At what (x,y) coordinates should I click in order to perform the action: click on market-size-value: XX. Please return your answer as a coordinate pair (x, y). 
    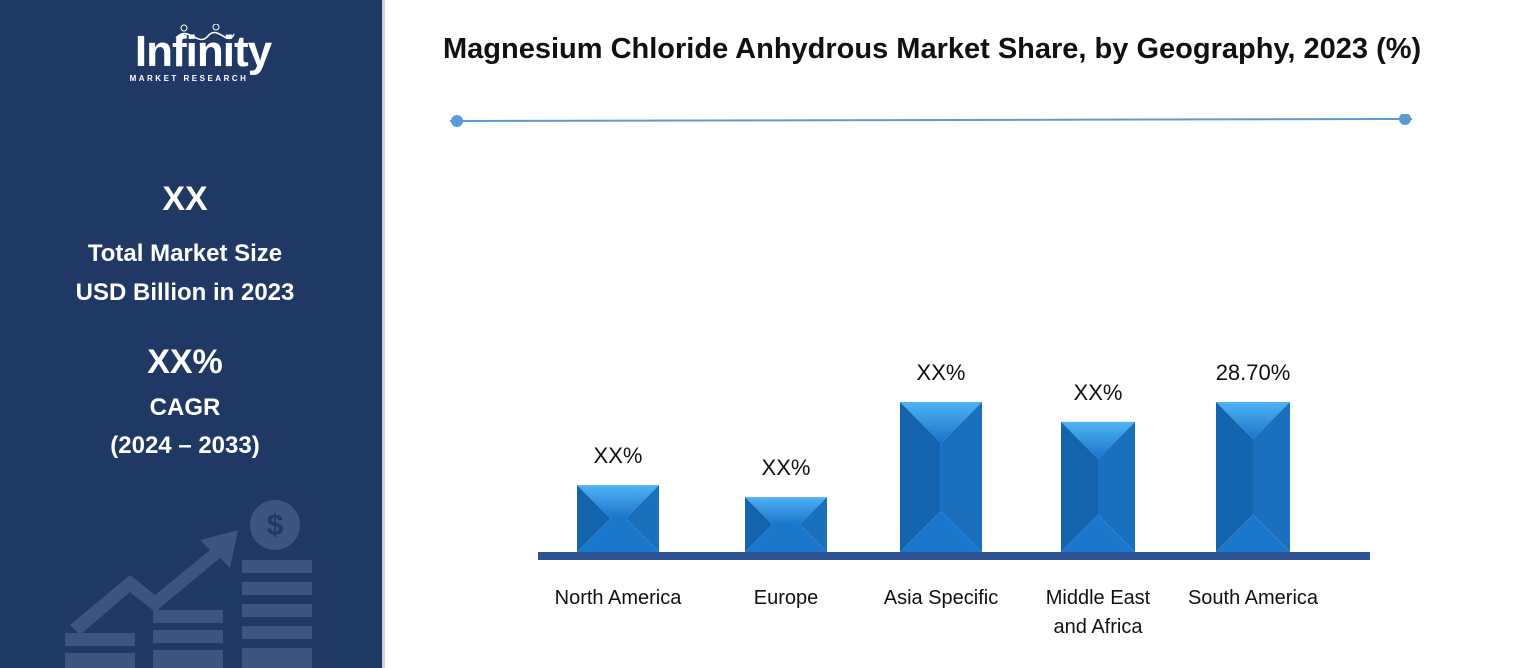
    Looking at the image, I should click on (185, 199).